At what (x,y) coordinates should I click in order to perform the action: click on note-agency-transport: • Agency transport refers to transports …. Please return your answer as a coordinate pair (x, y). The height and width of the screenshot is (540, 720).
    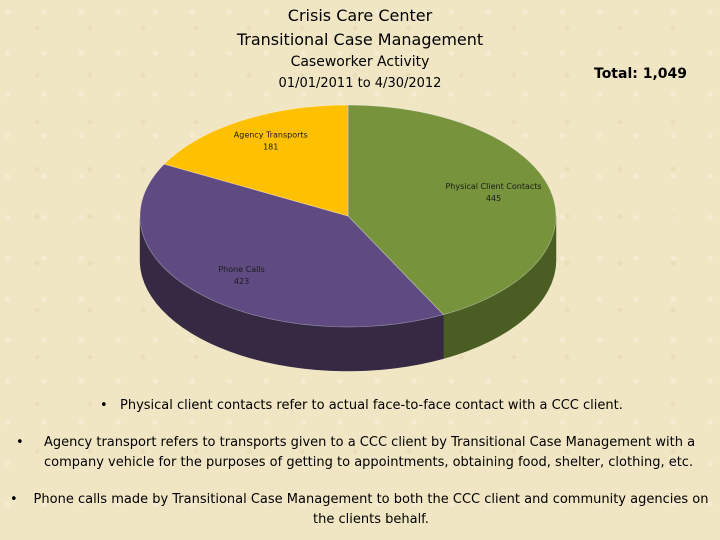
    Looking at the image, I should click on (361, 453).